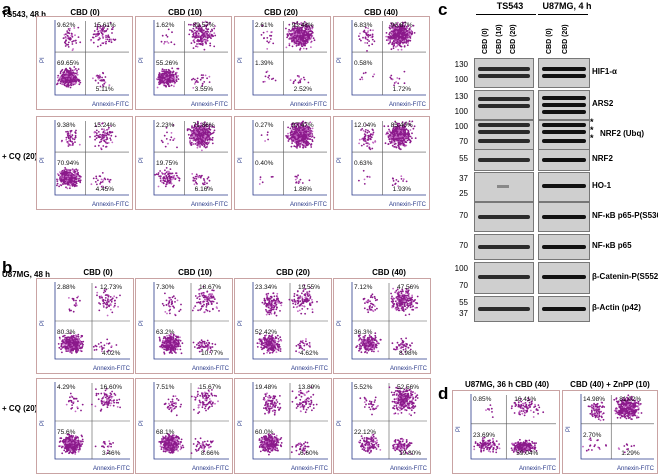 The image size is (658, 476). Describe the element at coordinates (165, 25) in the screenshot. I see `quadrant-ul-value: 1.62%` at that location.